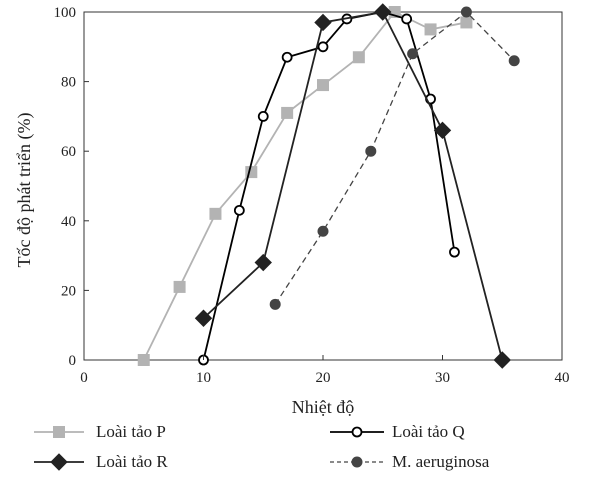  Describe the element at coordinates (73, 361) in the screenshot. I see `y-tick-label: 0` at that location.